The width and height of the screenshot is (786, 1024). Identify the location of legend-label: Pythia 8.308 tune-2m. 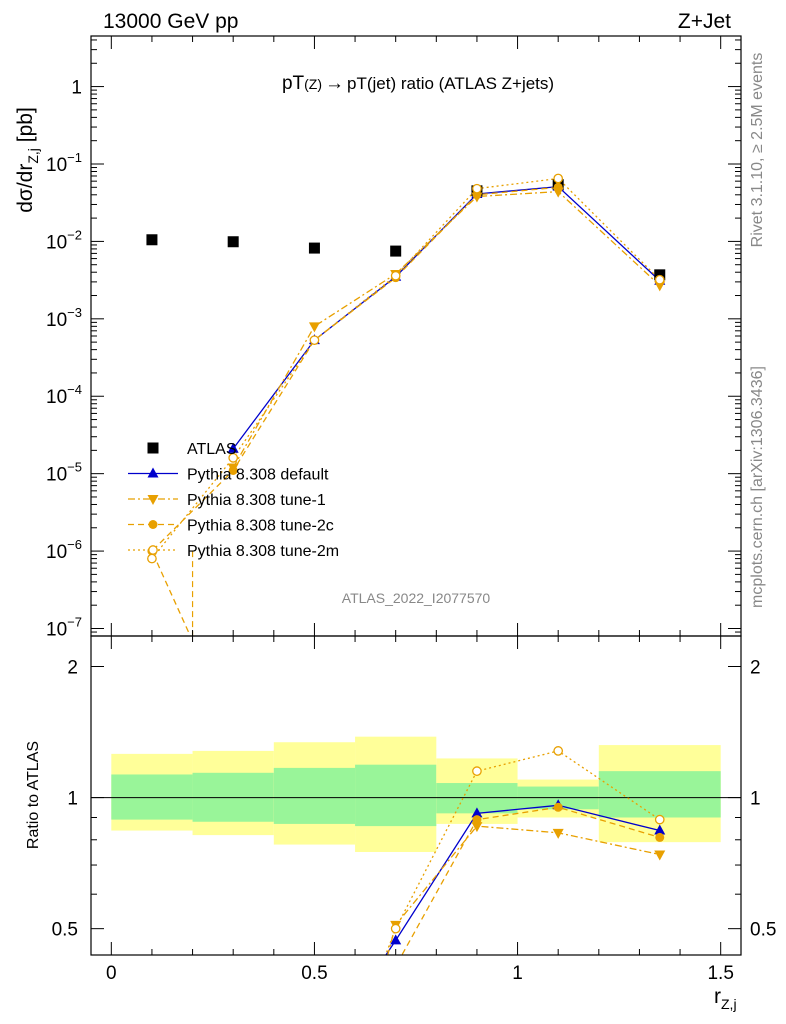
(263, 551).